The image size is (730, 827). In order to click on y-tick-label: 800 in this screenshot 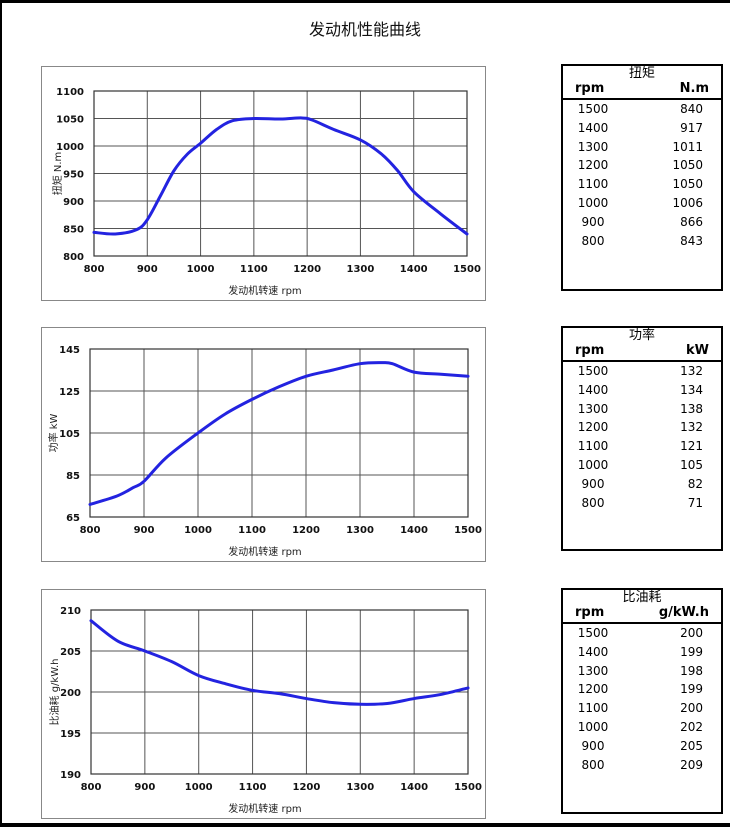, I will do `click(73, 257)`.